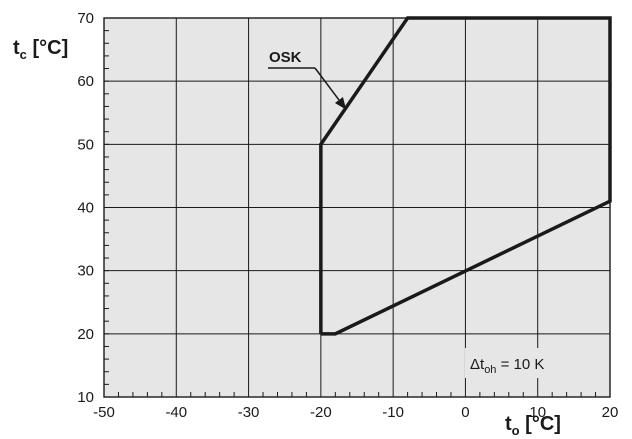 This screenshot has width=632, height=439. What do you see at coordinates (516, 430) in the screenshot?
I see `x-axis-label-sub: o` at bounding box center [516, 430].